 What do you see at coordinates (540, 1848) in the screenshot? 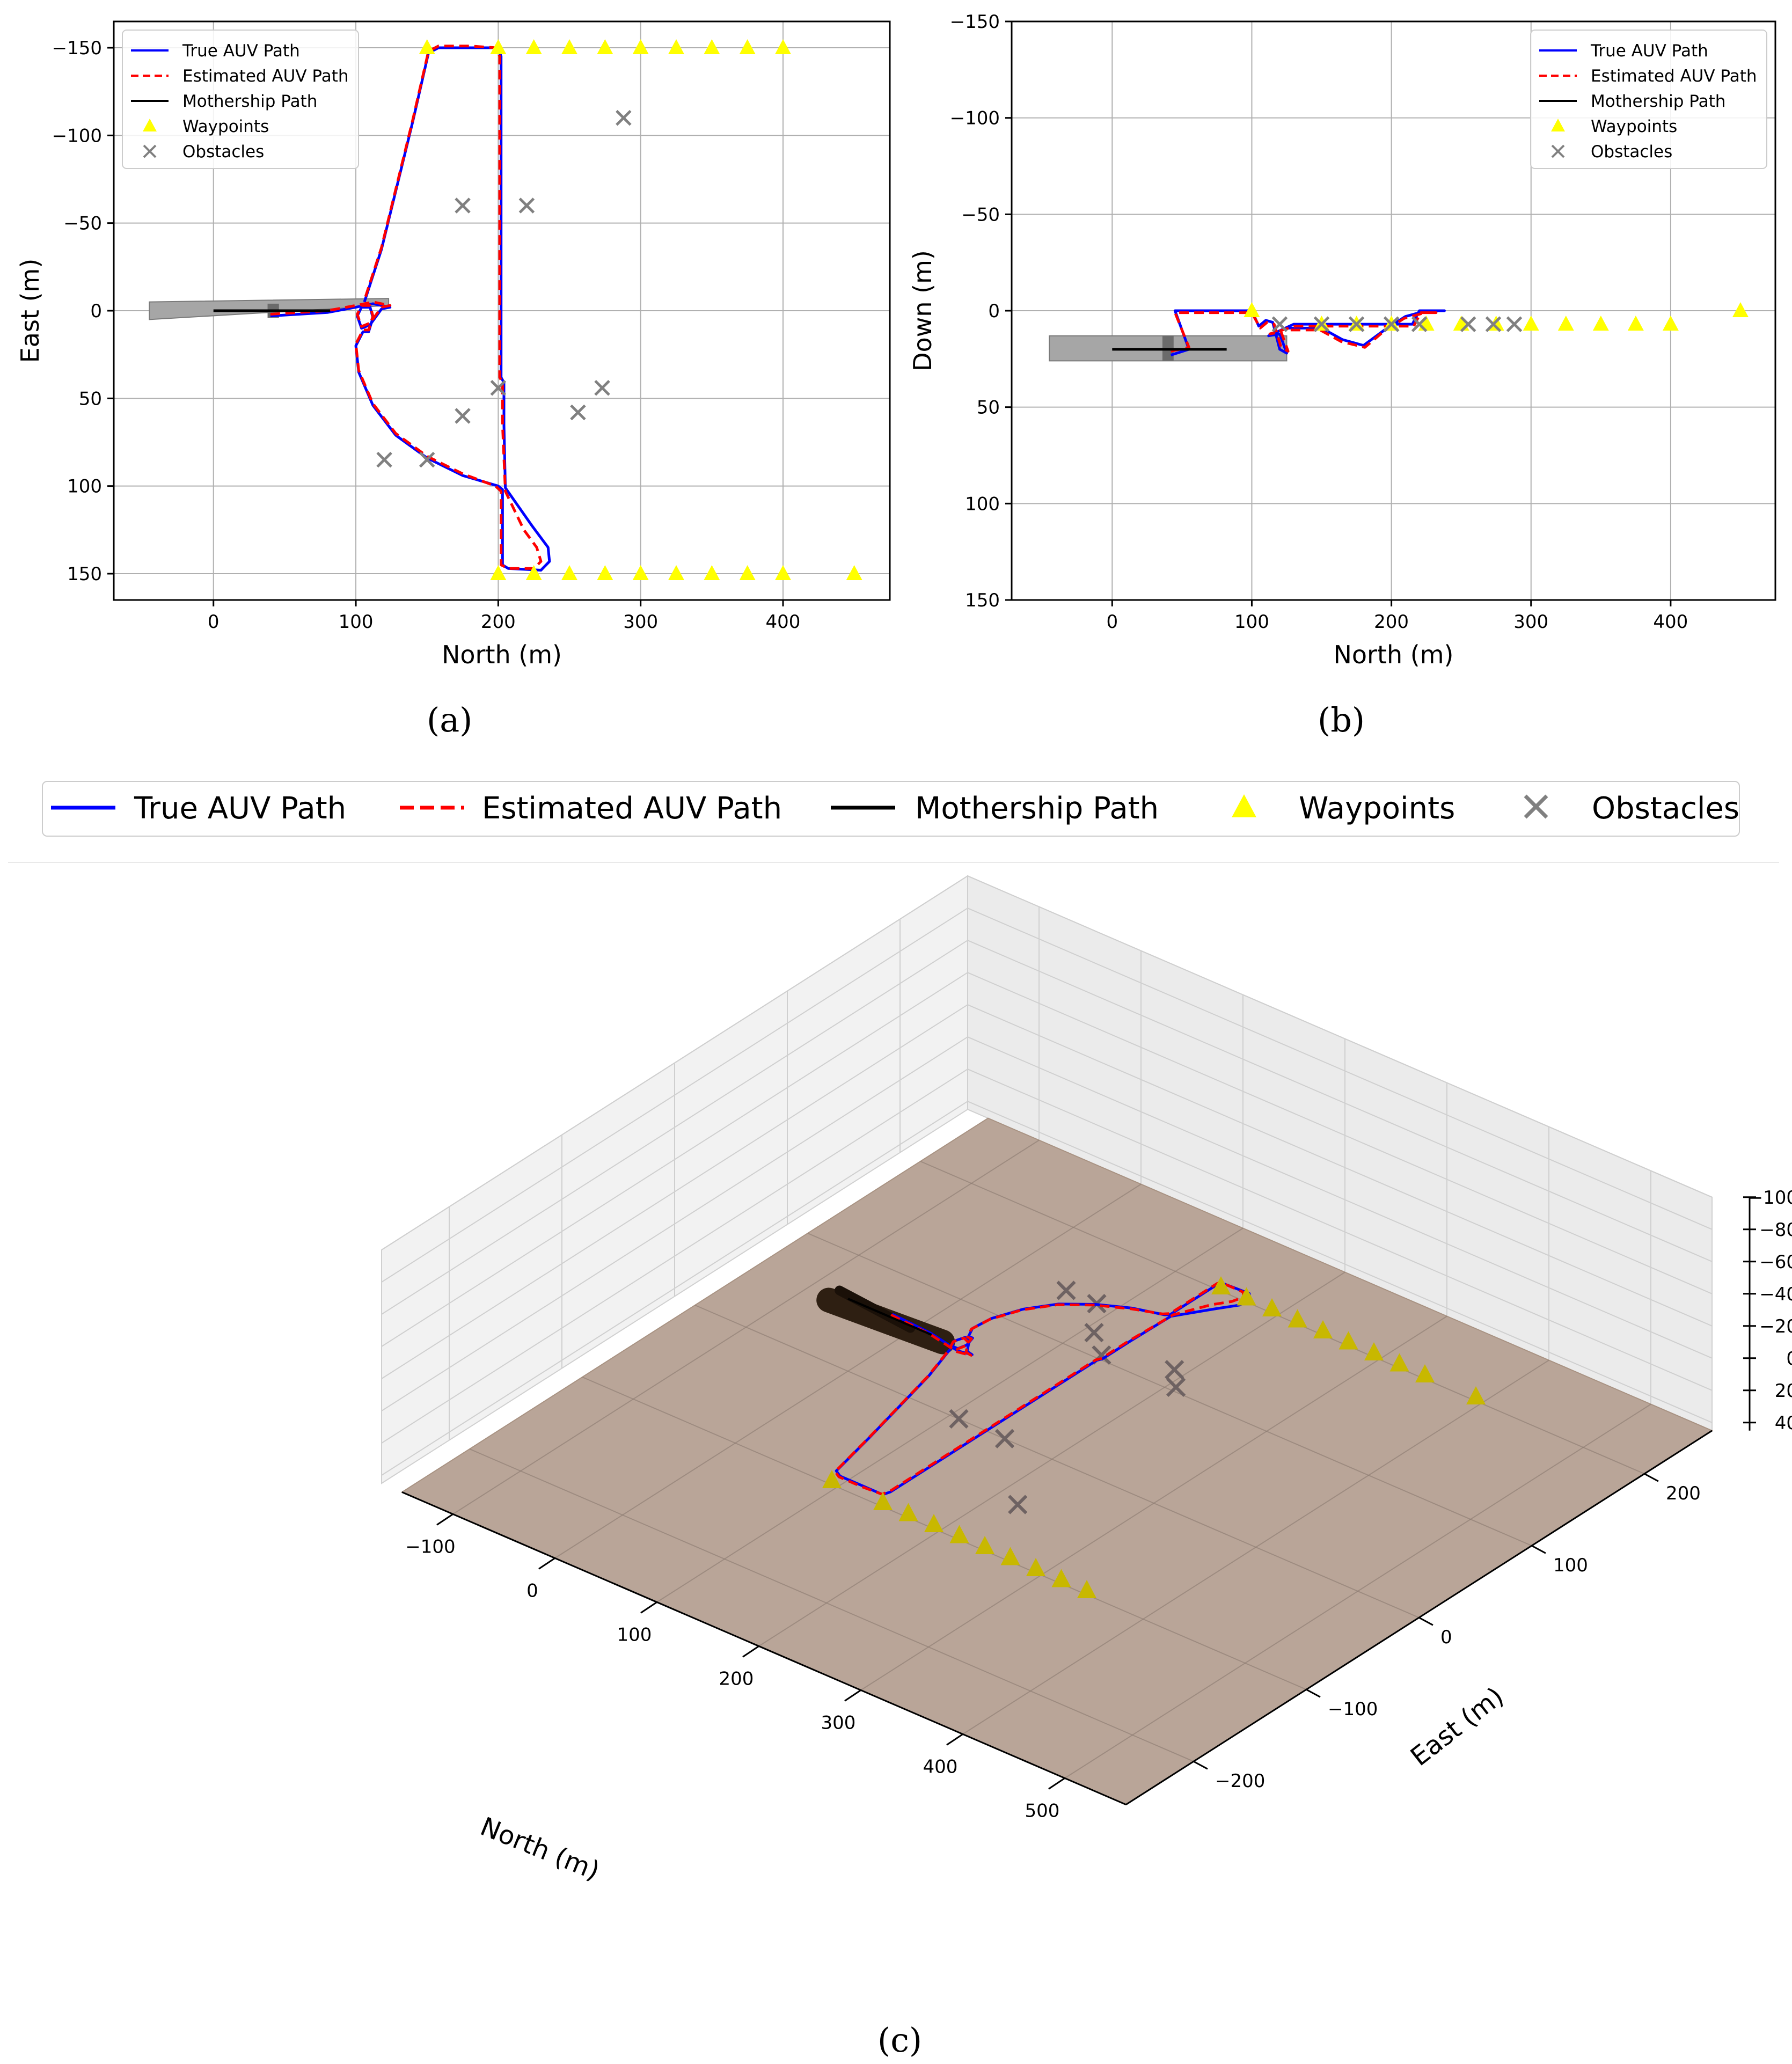
I see `axis-title-north: North (m)` at bounding box center [540, 1848].